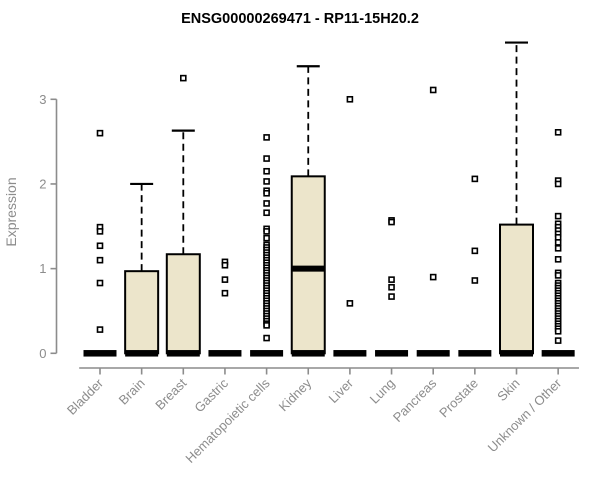 The image size is (600, 500). I want to click on zero-bar-kidney, so click(308, 353).